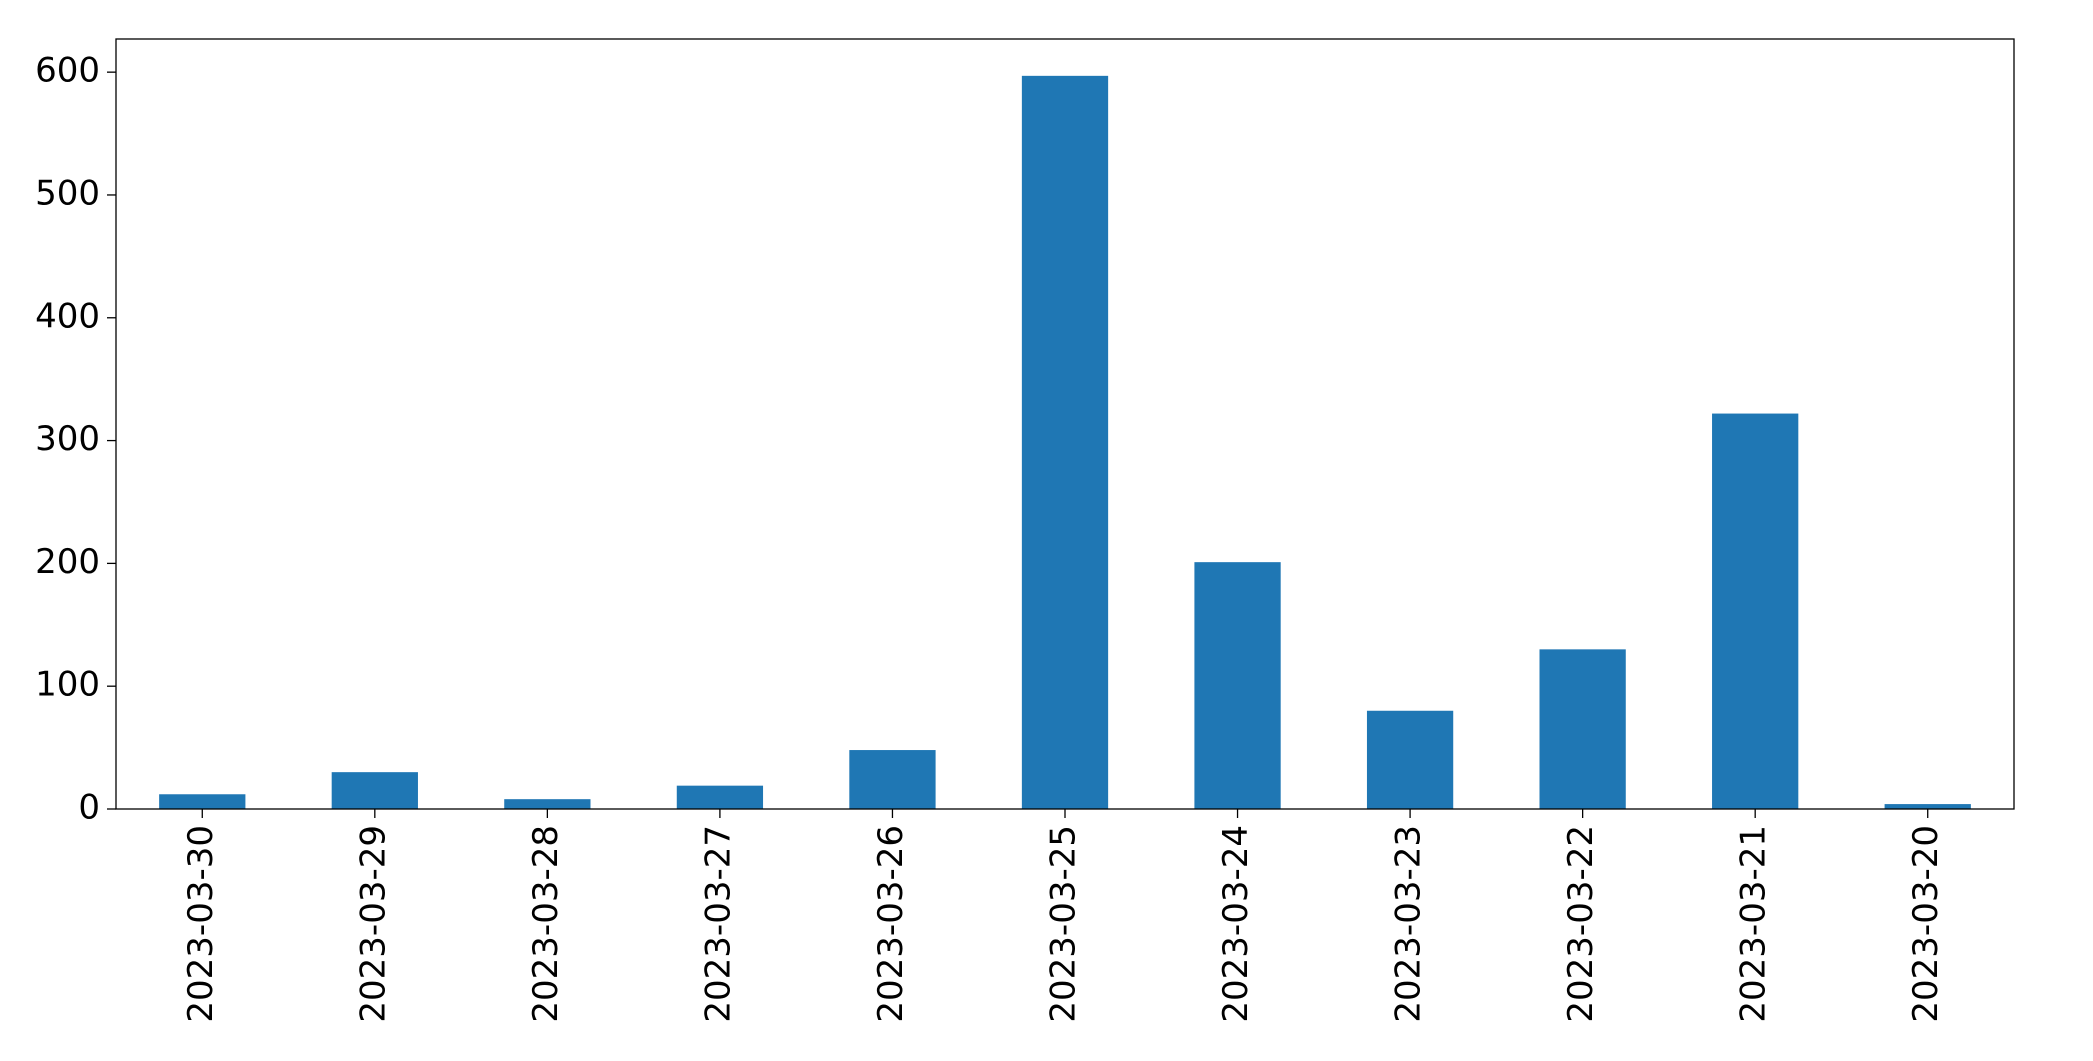 The image size is (2093, 1061). I want to click on x-tick-label: 2023-03-30, so click(201, 924).